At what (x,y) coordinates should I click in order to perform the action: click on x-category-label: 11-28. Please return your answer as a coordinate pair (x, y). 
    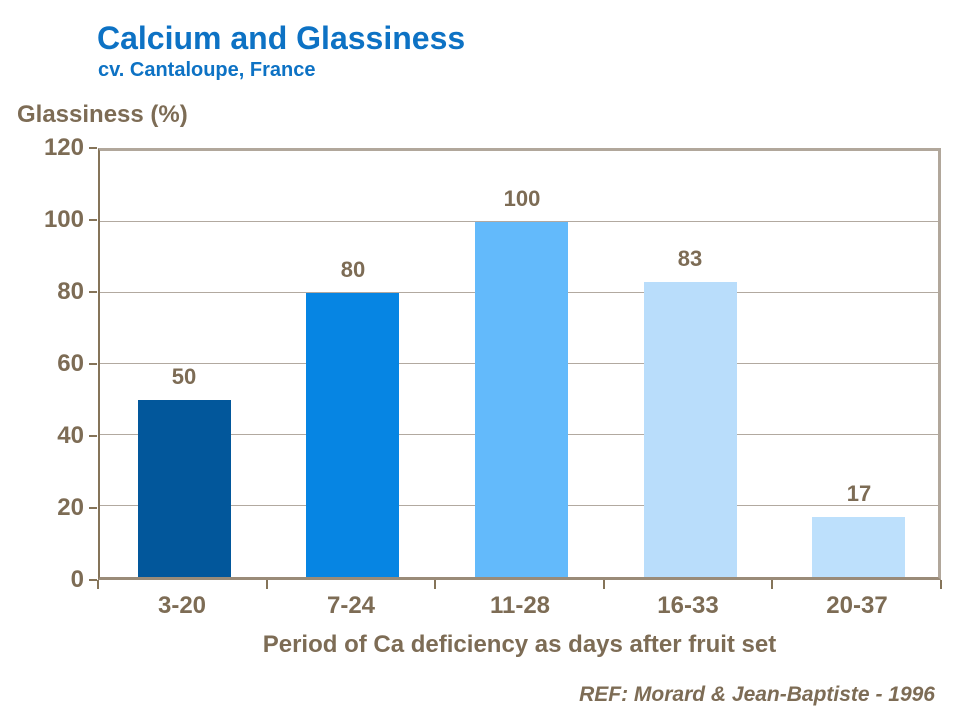
    Looking at the image, I should click on (520, 605).